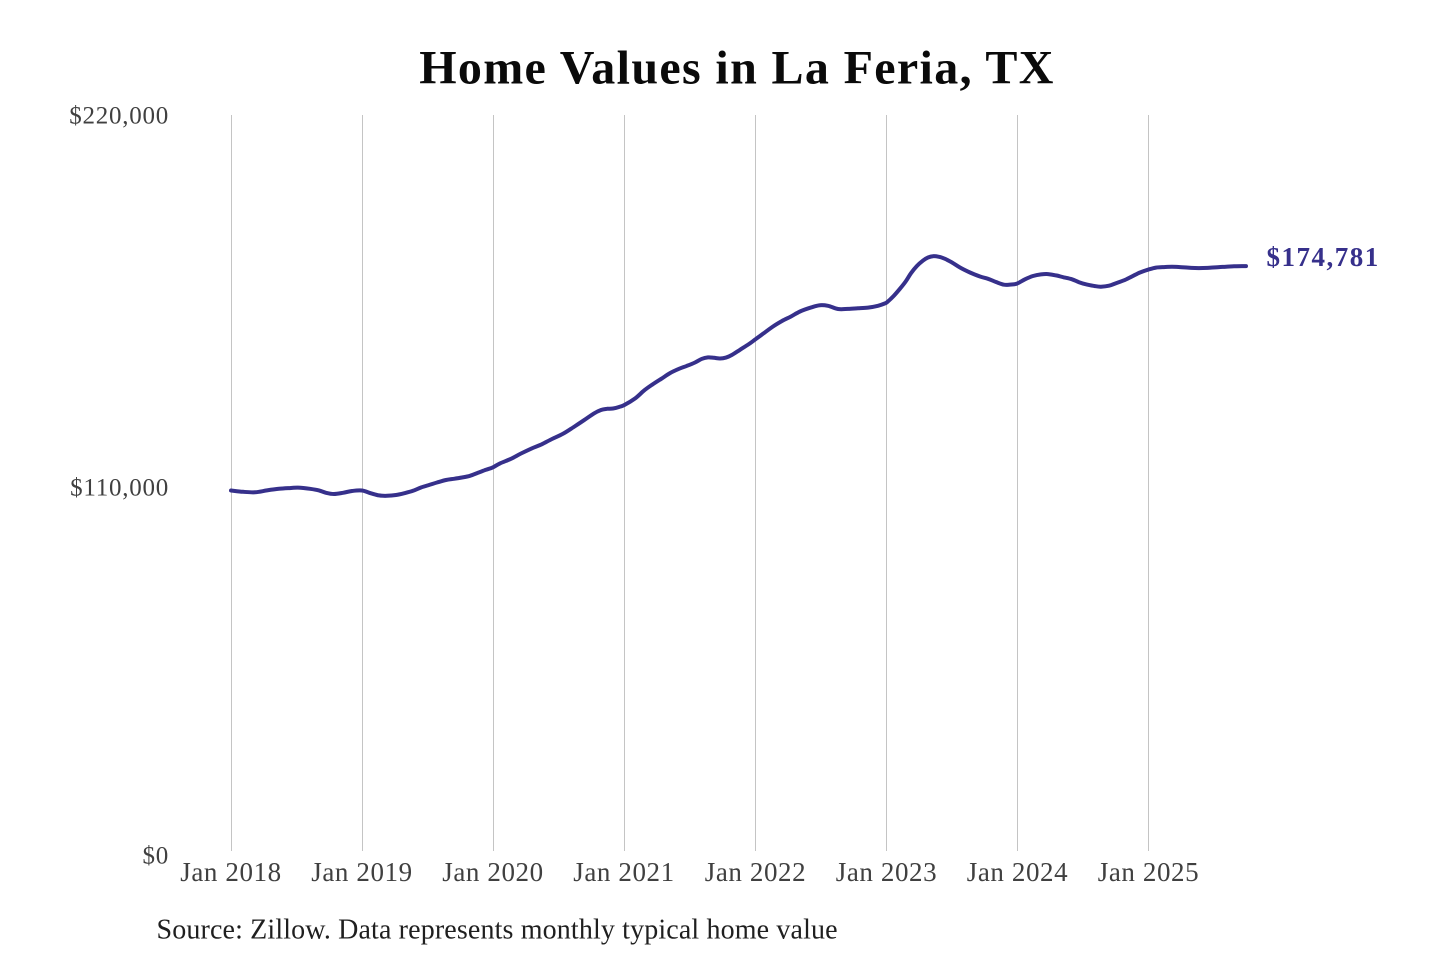  What do you see at coordinates (756, 872) in the screenshot?
I see `svg-text: Jan 2022` at bounding box center [756, 872].